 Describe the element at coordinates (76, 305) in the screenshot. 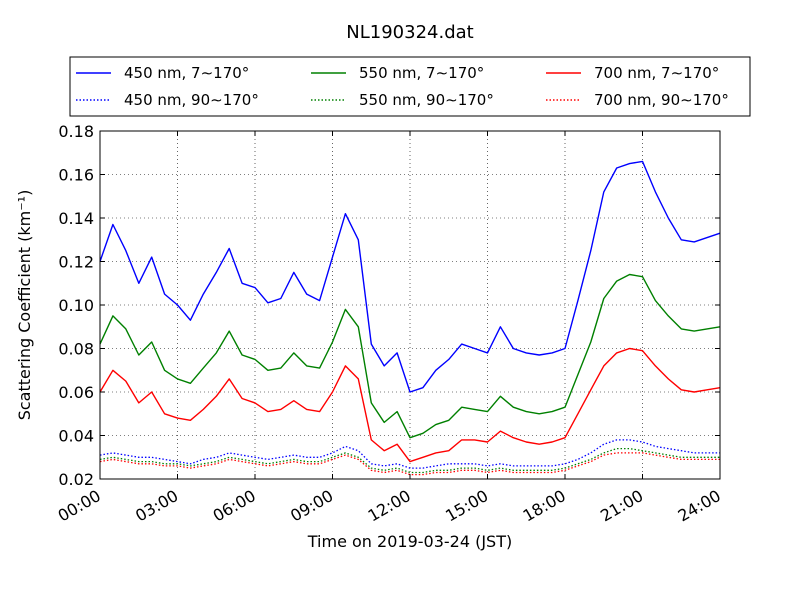

I see `y-tick-label: 0.10` at that location.